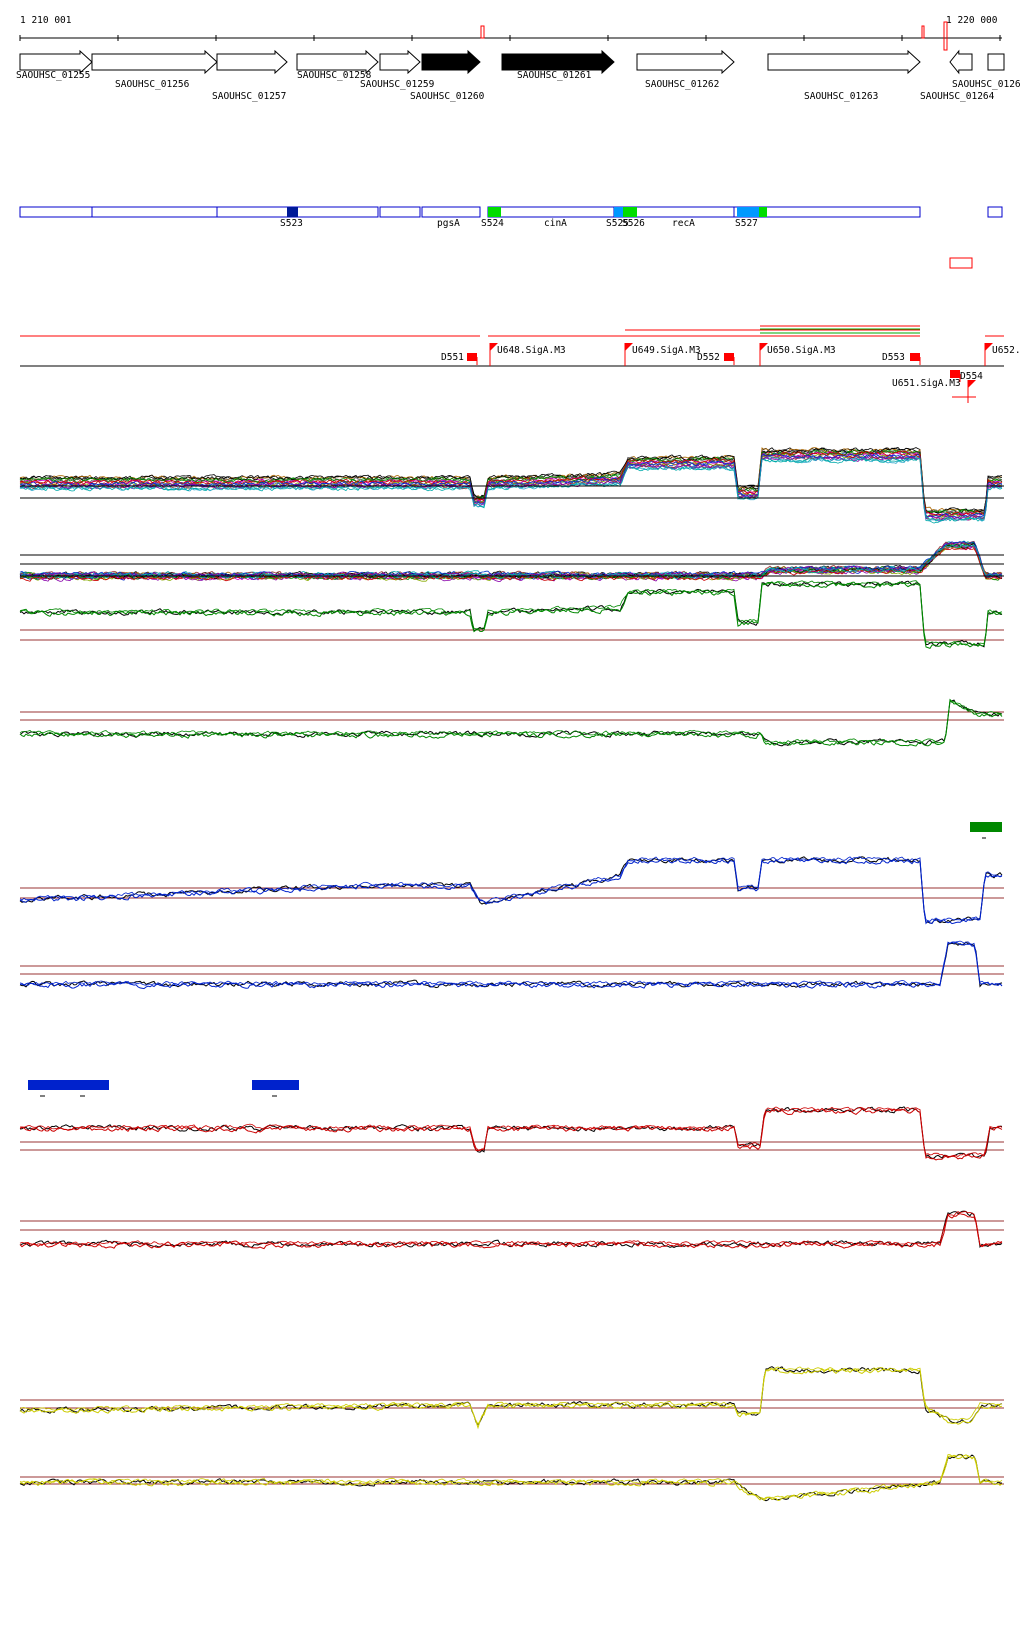 This screenshot has height=1640, width=1024. I want to click on feature-label: U648.SigA.M3, so click(531, 350).